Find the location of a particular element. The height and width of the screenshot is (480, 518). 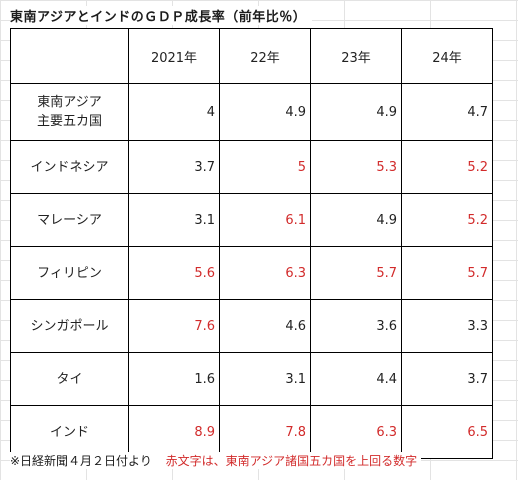

value-cell-highlight: 7.8 is located at coordinates (265, 432).